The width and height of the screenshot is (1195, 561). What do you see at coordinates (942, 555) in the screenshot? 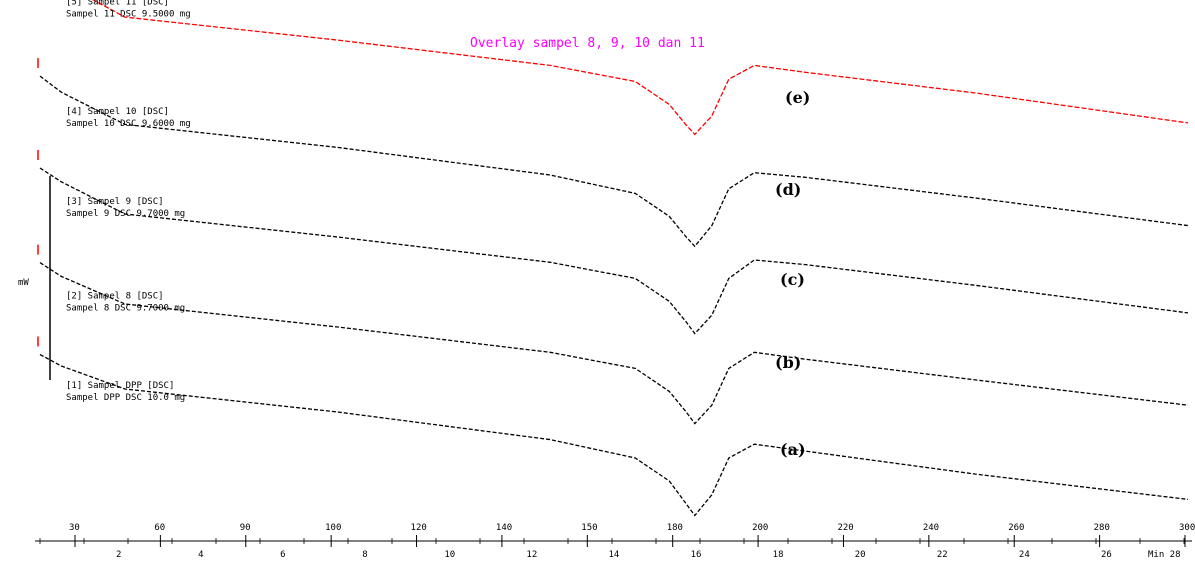
I see `bottom-tick-label-11: 22` at bounding box center [942, 555].